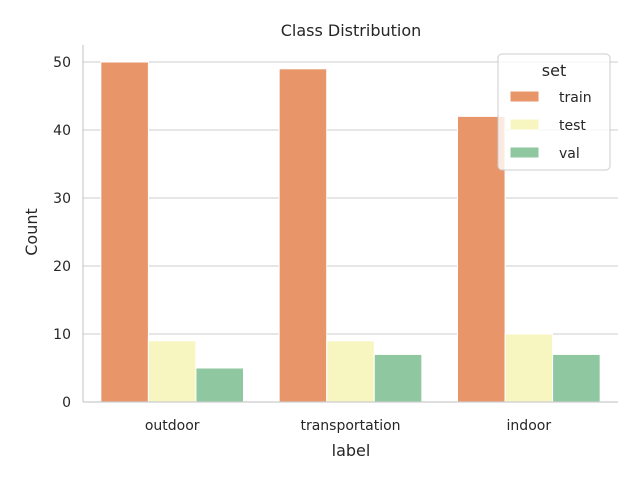  Describe the element at coordinates (529, 368) in the screenshot. I see `bar-test-indoor` at that location.